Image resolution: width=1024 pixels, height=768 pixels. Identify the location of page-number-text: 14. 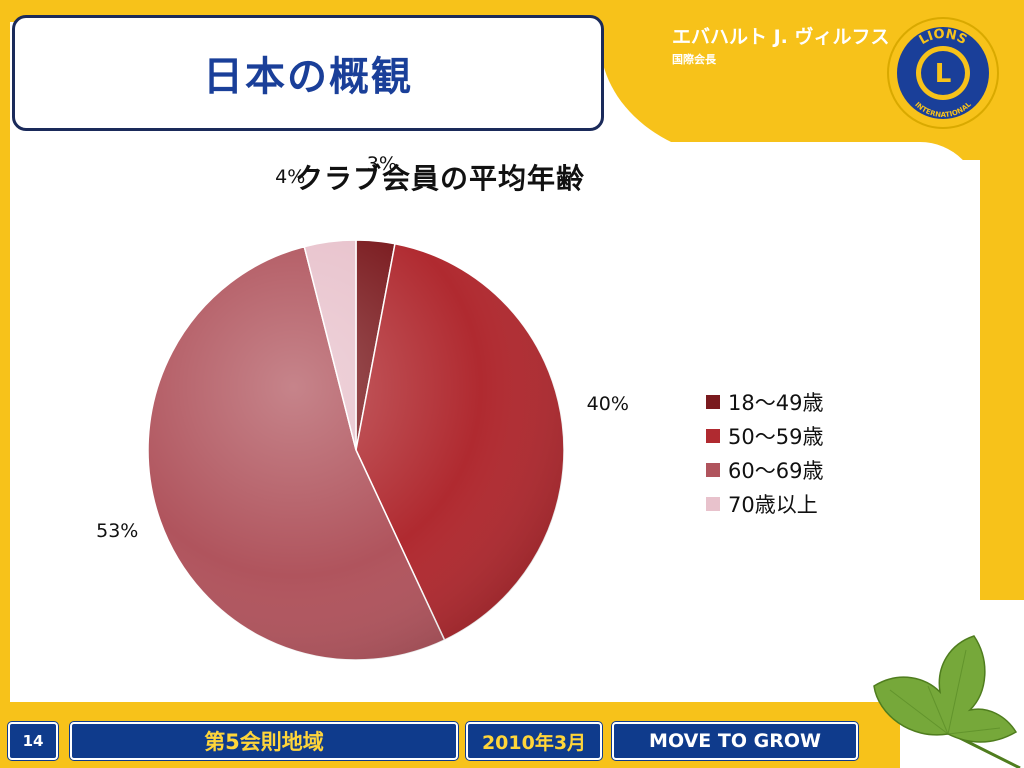
(33, 741).